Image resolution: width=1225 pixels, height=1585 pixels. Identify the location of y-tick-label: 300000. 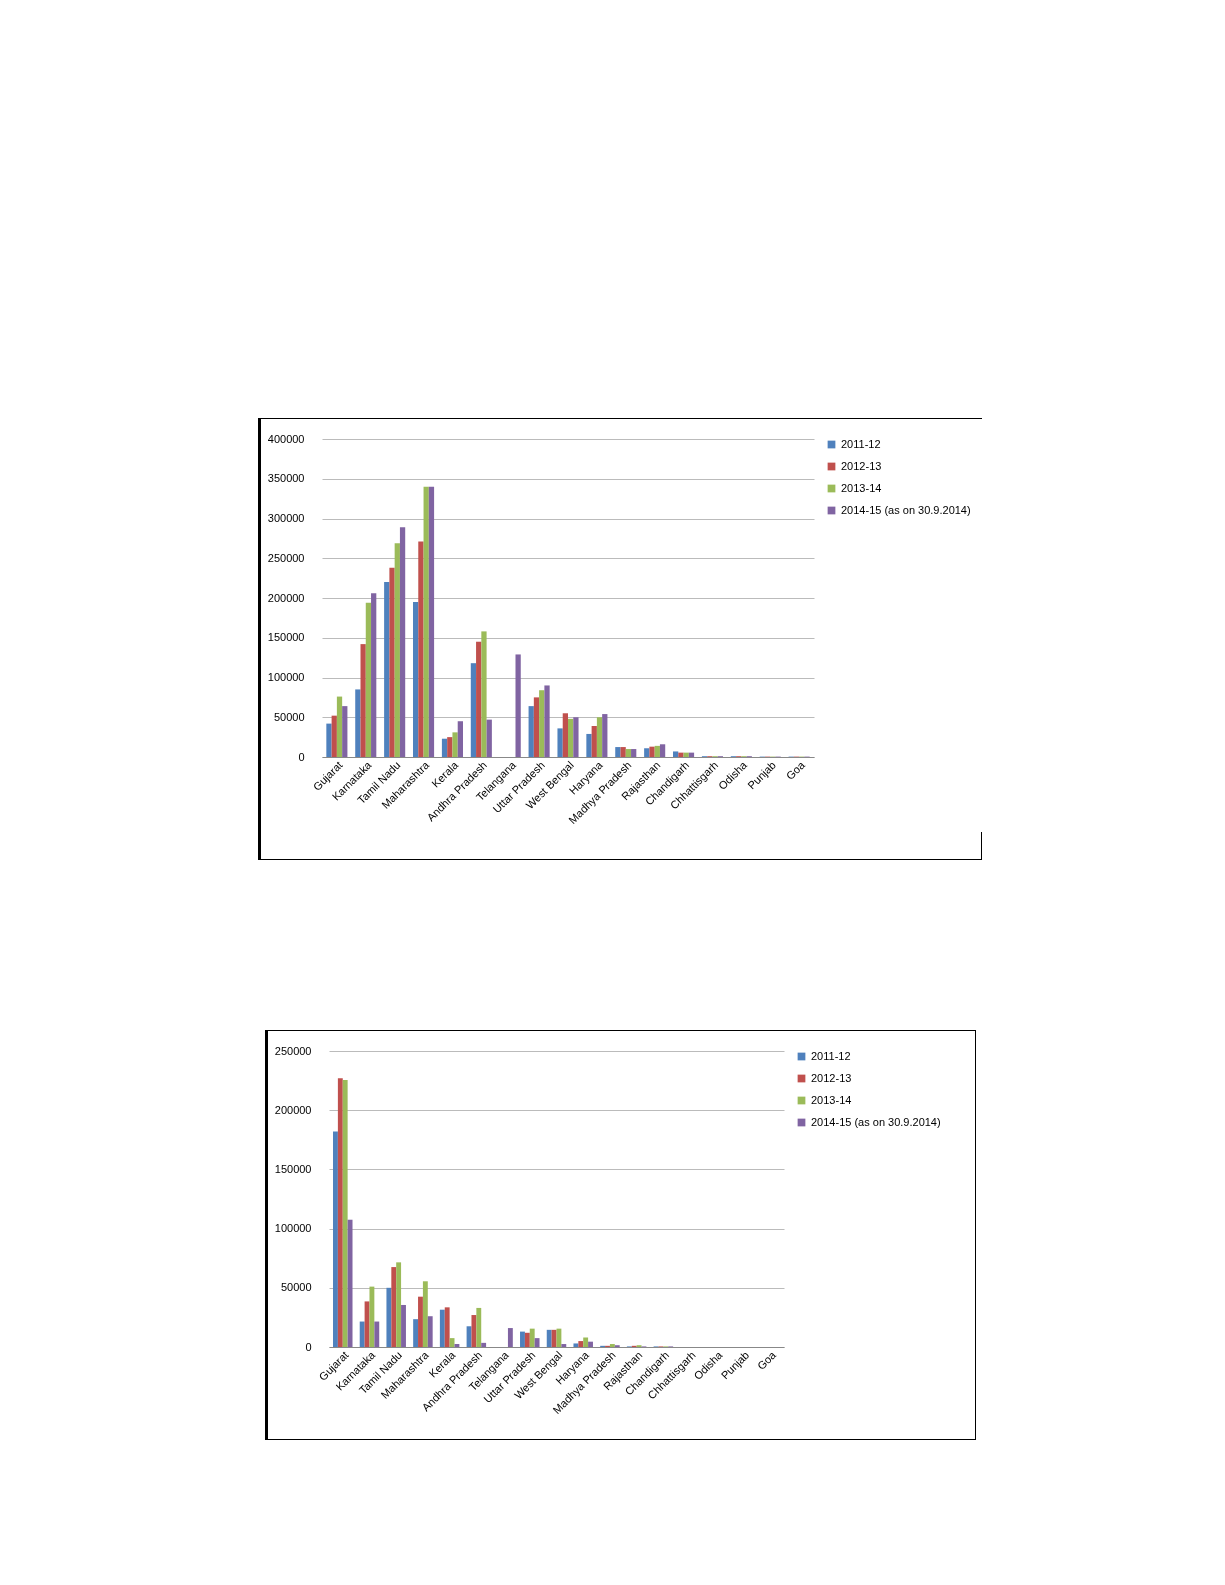
(286, 518).